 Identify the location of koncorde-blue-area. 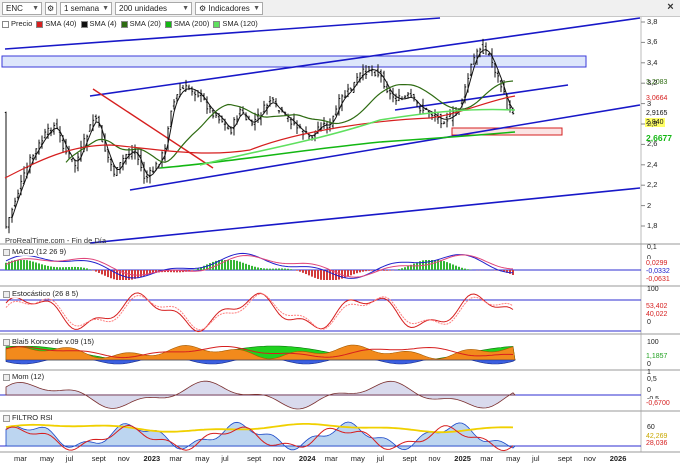
(260, 362).